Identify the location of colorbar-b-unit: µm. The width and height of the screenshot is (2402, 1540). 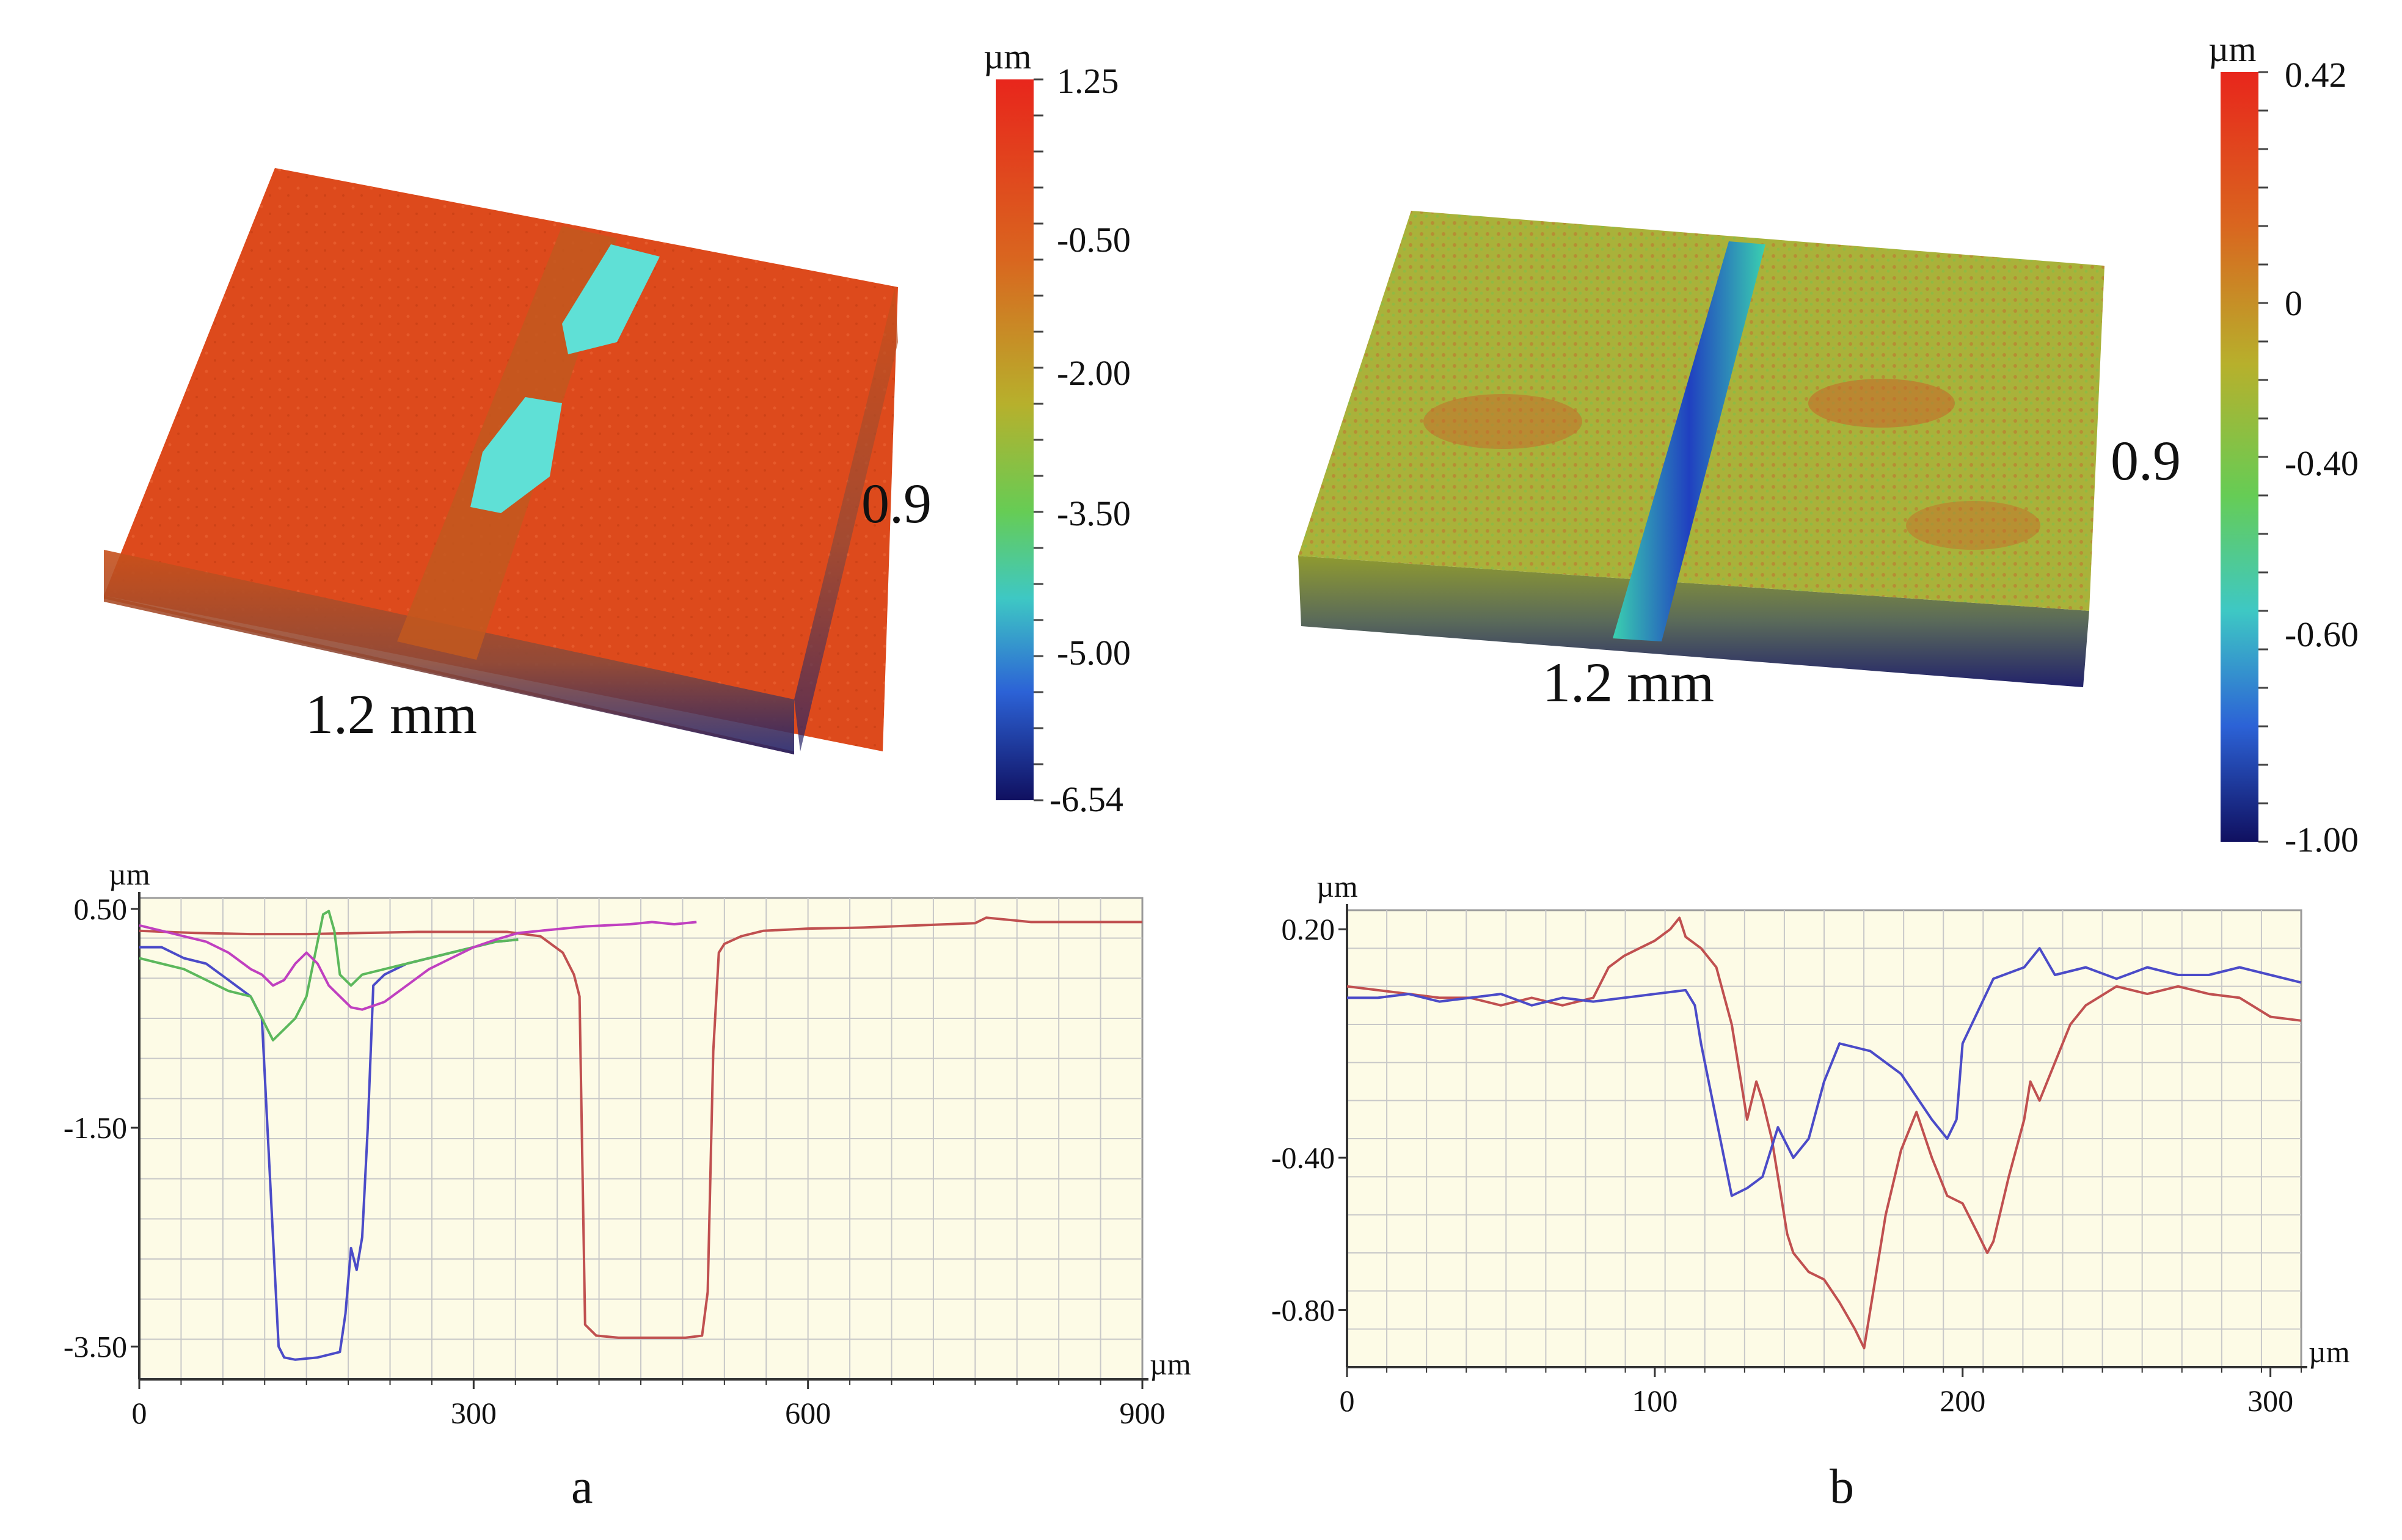
(2232, 49).